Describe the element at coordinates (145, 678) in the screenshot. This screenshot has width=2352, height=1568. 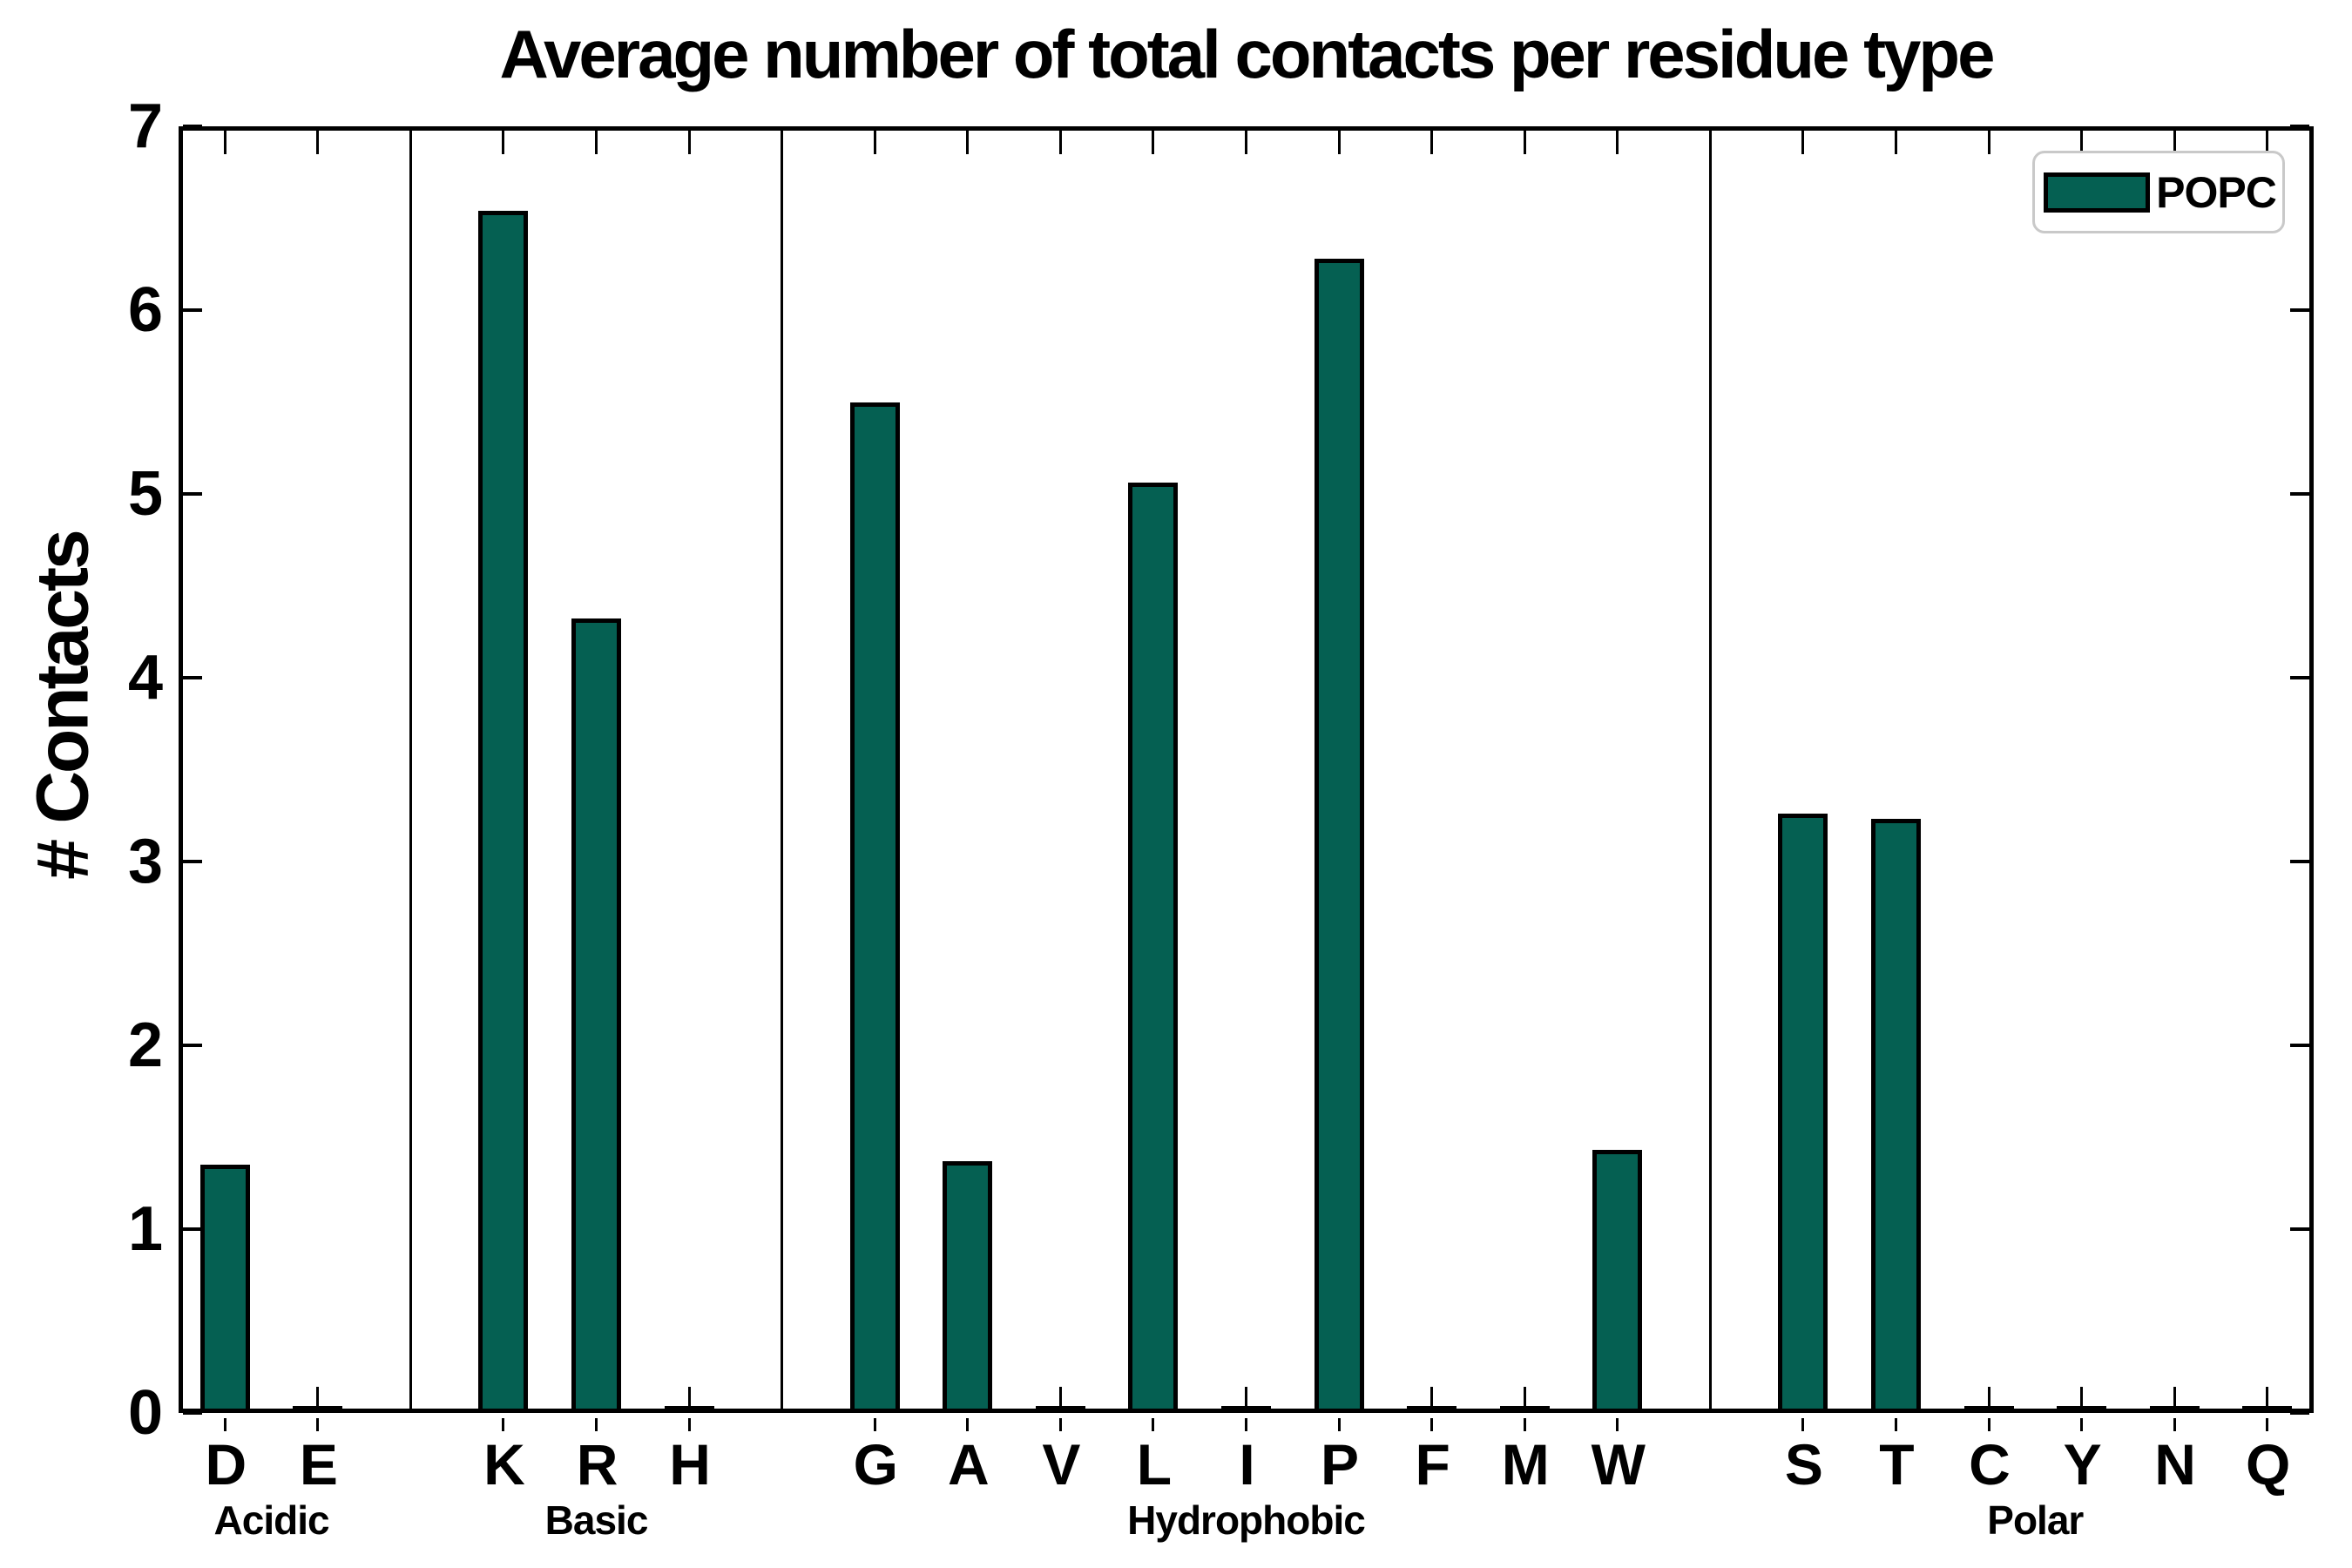
I see `y-tick-label-4: 4` at that location.